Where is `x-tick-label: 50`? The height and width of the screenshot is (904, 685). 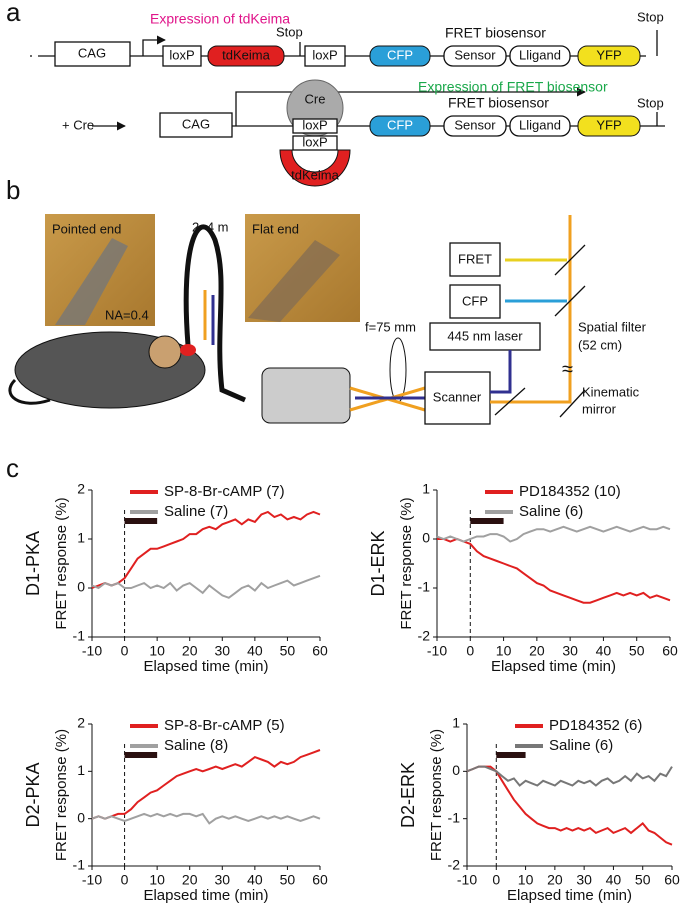 x-tick-label: 50 is located at coordinates (643, 880).